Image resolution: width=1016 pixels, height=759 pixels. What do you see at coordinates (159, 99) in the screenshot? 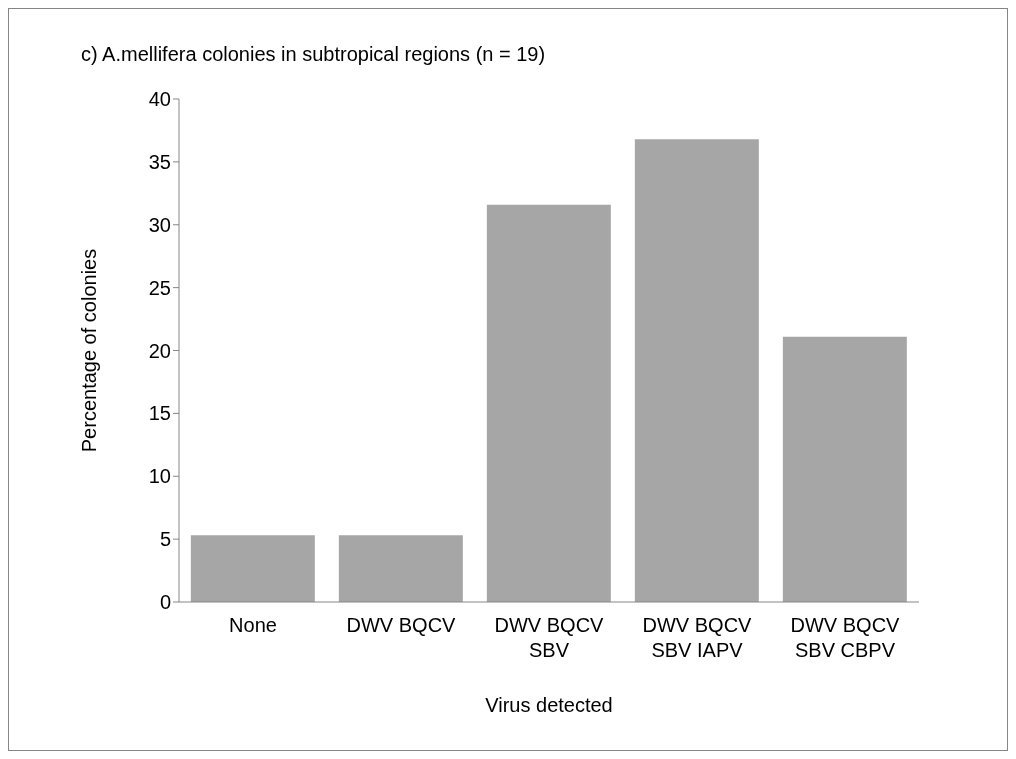
I see `y-tick-label: 40` at bounding box center [159, 99].